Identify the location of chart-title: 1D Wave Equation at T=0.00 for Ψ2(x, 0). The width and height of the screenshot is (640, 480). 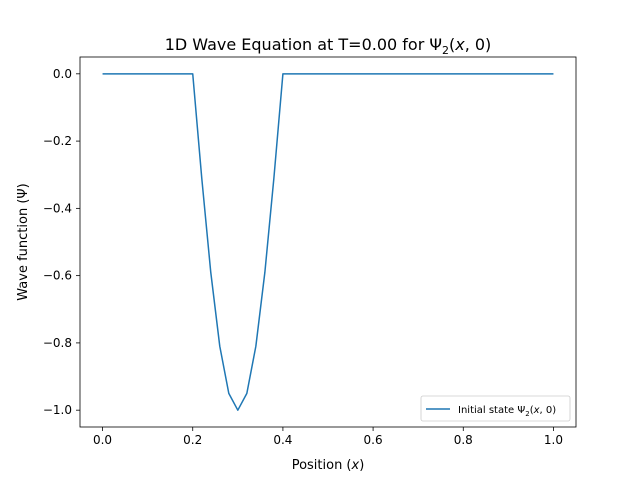
(328, 46).